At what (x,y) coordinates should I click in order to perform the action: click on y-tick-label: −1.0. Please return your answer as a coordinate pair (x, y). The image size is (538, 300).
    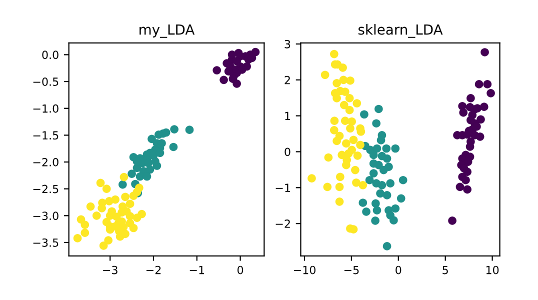
    Looking at the image, I should click on (45, 108).